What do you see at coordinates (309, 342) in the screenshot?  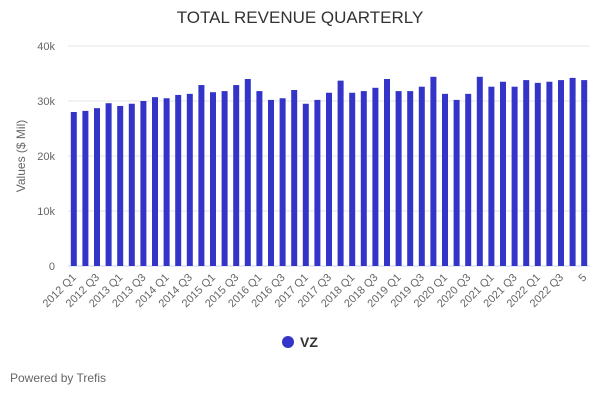 I see `legend-label: VZ` at bounding box center [309, 342].